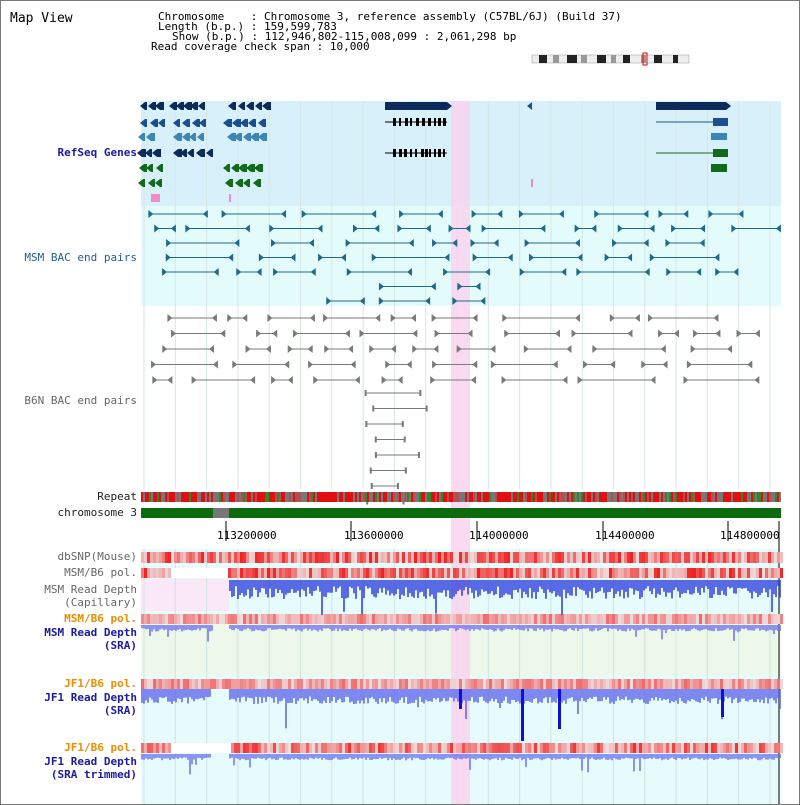 Image resolution: width=800 pixels, height=805 pixels. What do you see at coordinates (100, 618) in the screenshot?
I see `track-label-msm-pol-2: MSM/B6 pol.` at bounding box center [100, 618].